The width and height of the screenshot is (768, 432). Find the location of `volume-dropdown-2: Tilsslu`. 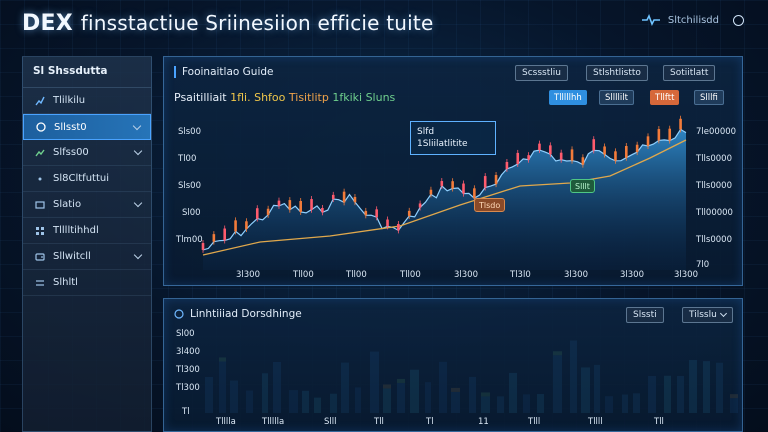

volume-dropdown-2: Tilsslu is located at coordinates (707, 315).